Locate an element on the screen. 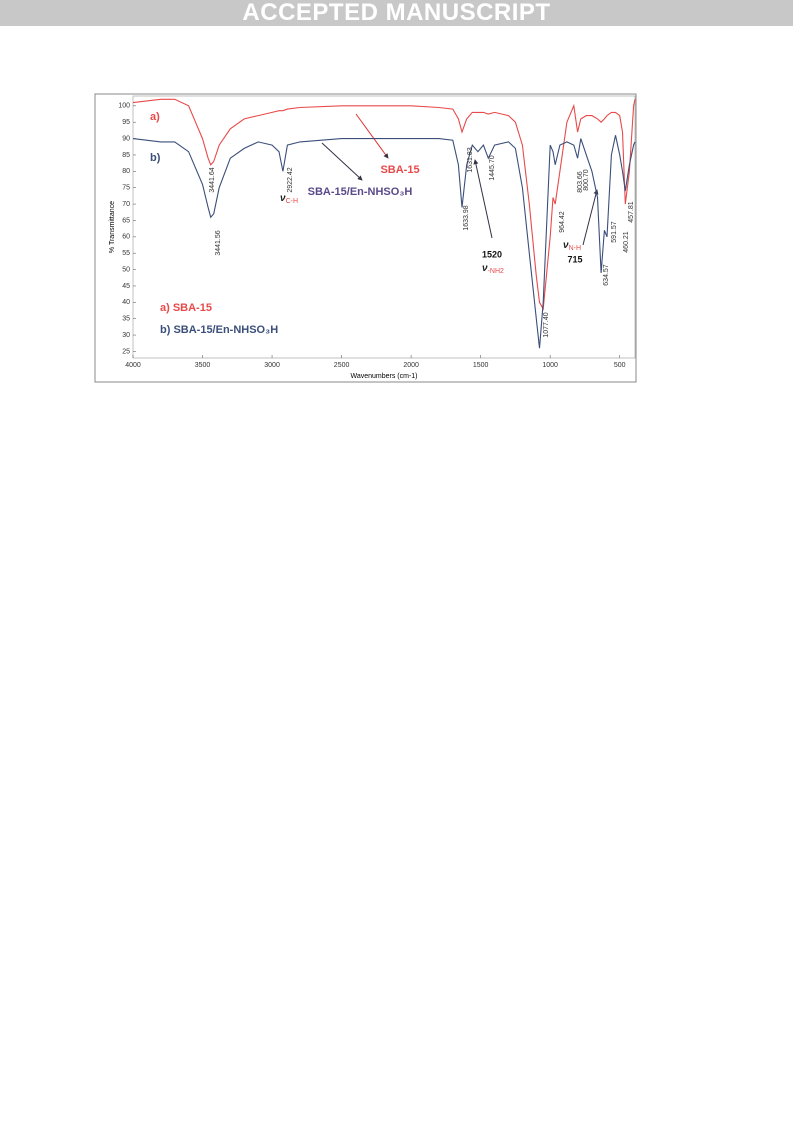  peak-label: 460.21 is located at coordinates (626, 242).